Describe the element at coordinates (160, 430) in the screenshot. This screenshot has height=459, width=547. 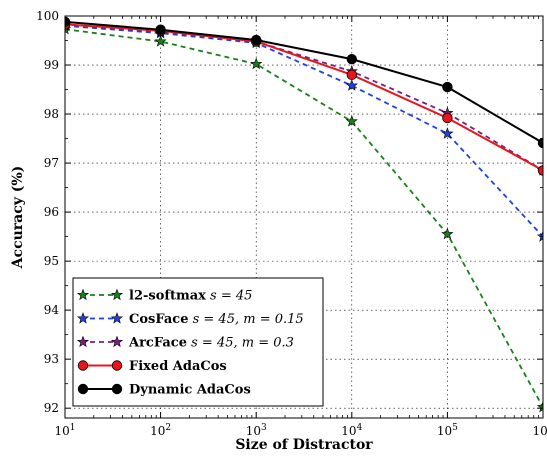
I see `x-tick-label: 10²` at that location.